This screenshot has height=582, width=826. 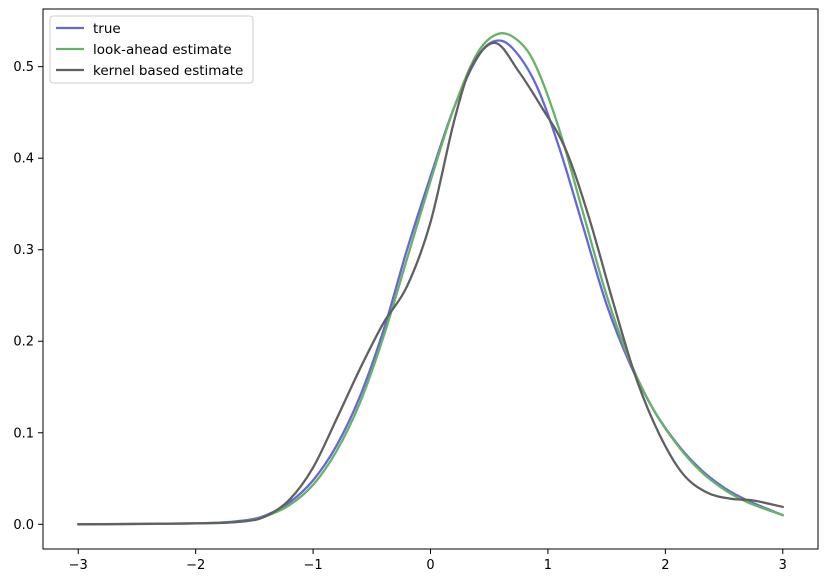 What do you see at coordinates (28, 296) in the screenshot?
I see `y-axis-ticks: 0.0 0.1 0.2 0.3 0.4 0.5` at bounding box center [28, 296].